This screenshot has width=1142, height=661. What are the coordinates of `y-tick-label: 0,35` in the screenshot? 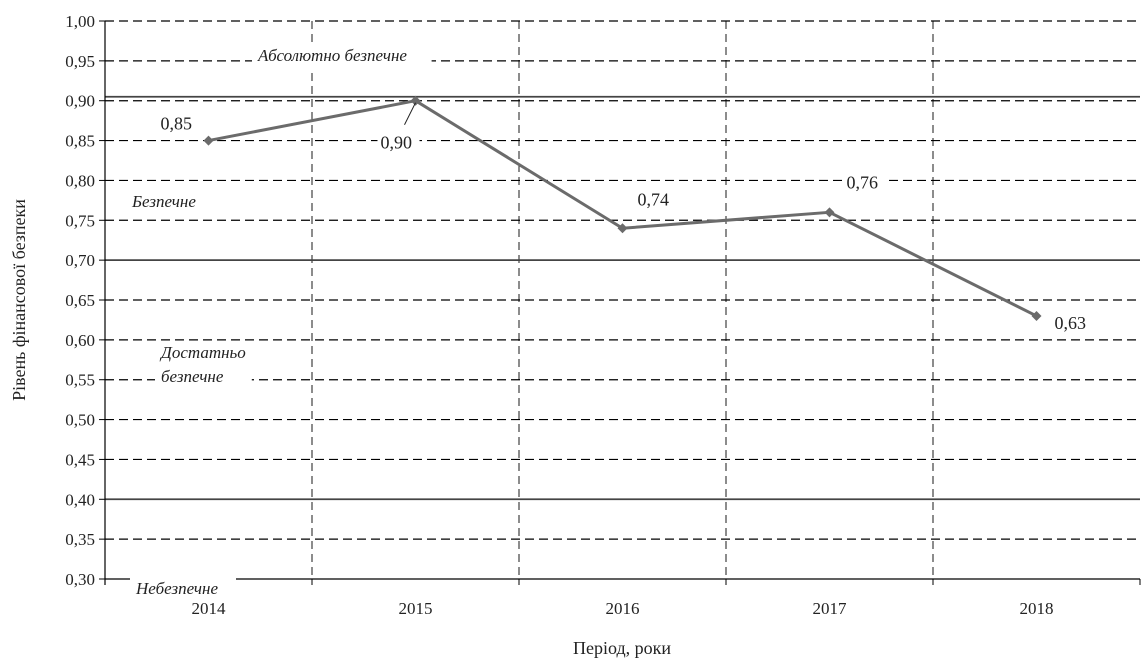 It's located at (80, 539).